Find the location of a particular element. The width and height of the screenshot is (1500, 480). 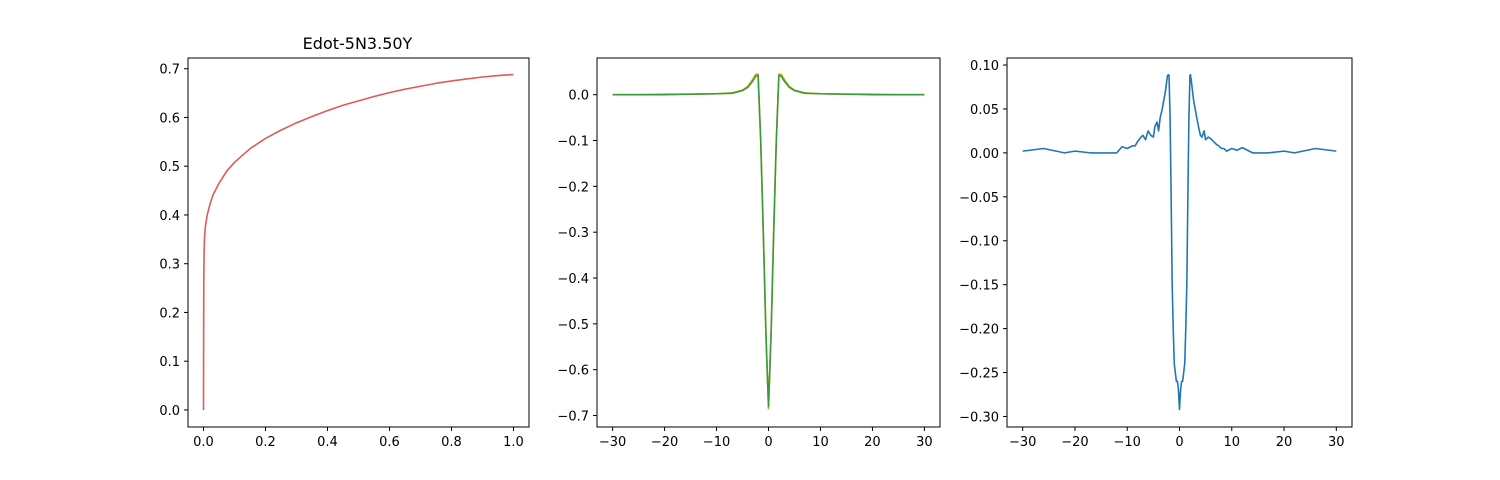

y-tick-label: 0.5 is located at coordinates (169, 167).